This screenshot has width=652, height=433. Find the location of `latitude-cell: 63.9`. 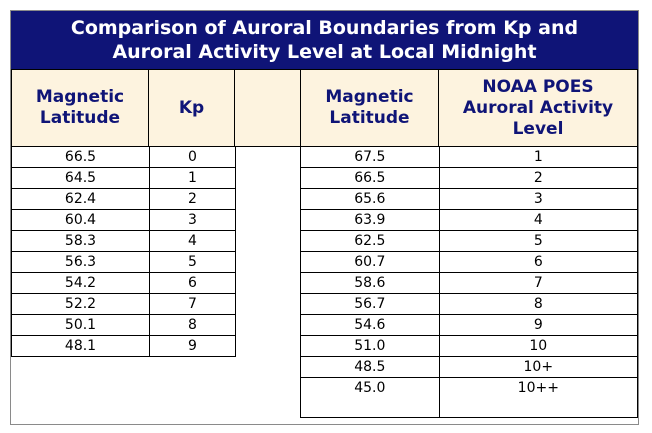

latitude-cell: 63.9 is located at coordinates (370, 220).